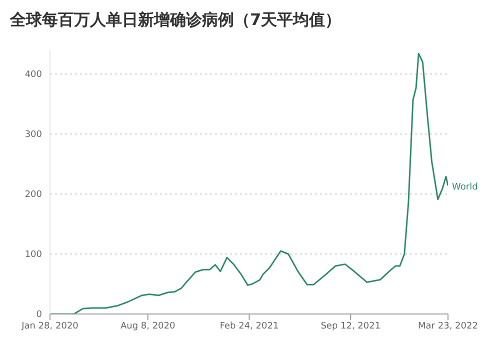 The height and width of the screenshot is (352, 500). Describe the element at coordinates (350, 326) in the screenshot. I see `x-tick-label: Sep 12, 2021` at that location.